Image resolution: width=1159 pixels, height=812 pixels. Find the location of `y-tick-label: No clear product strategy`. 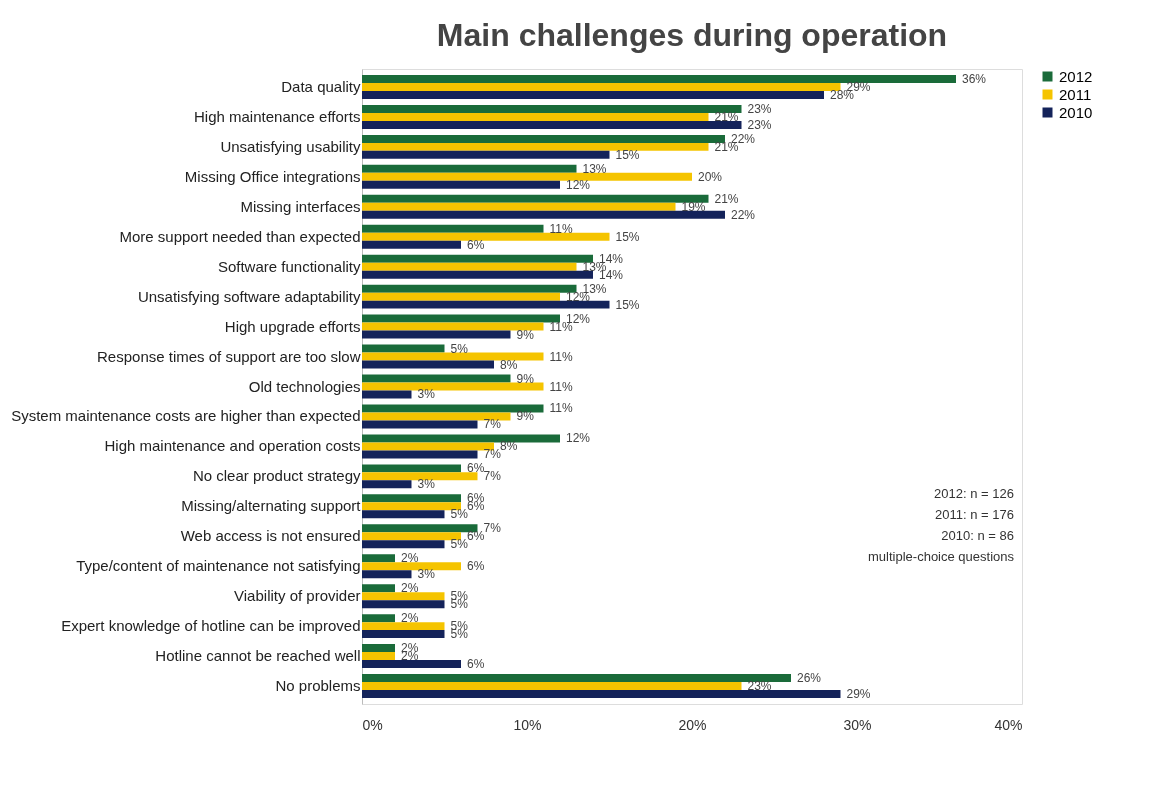

y-tick-label: No clear product strategy is located at coordinates (276, 476).